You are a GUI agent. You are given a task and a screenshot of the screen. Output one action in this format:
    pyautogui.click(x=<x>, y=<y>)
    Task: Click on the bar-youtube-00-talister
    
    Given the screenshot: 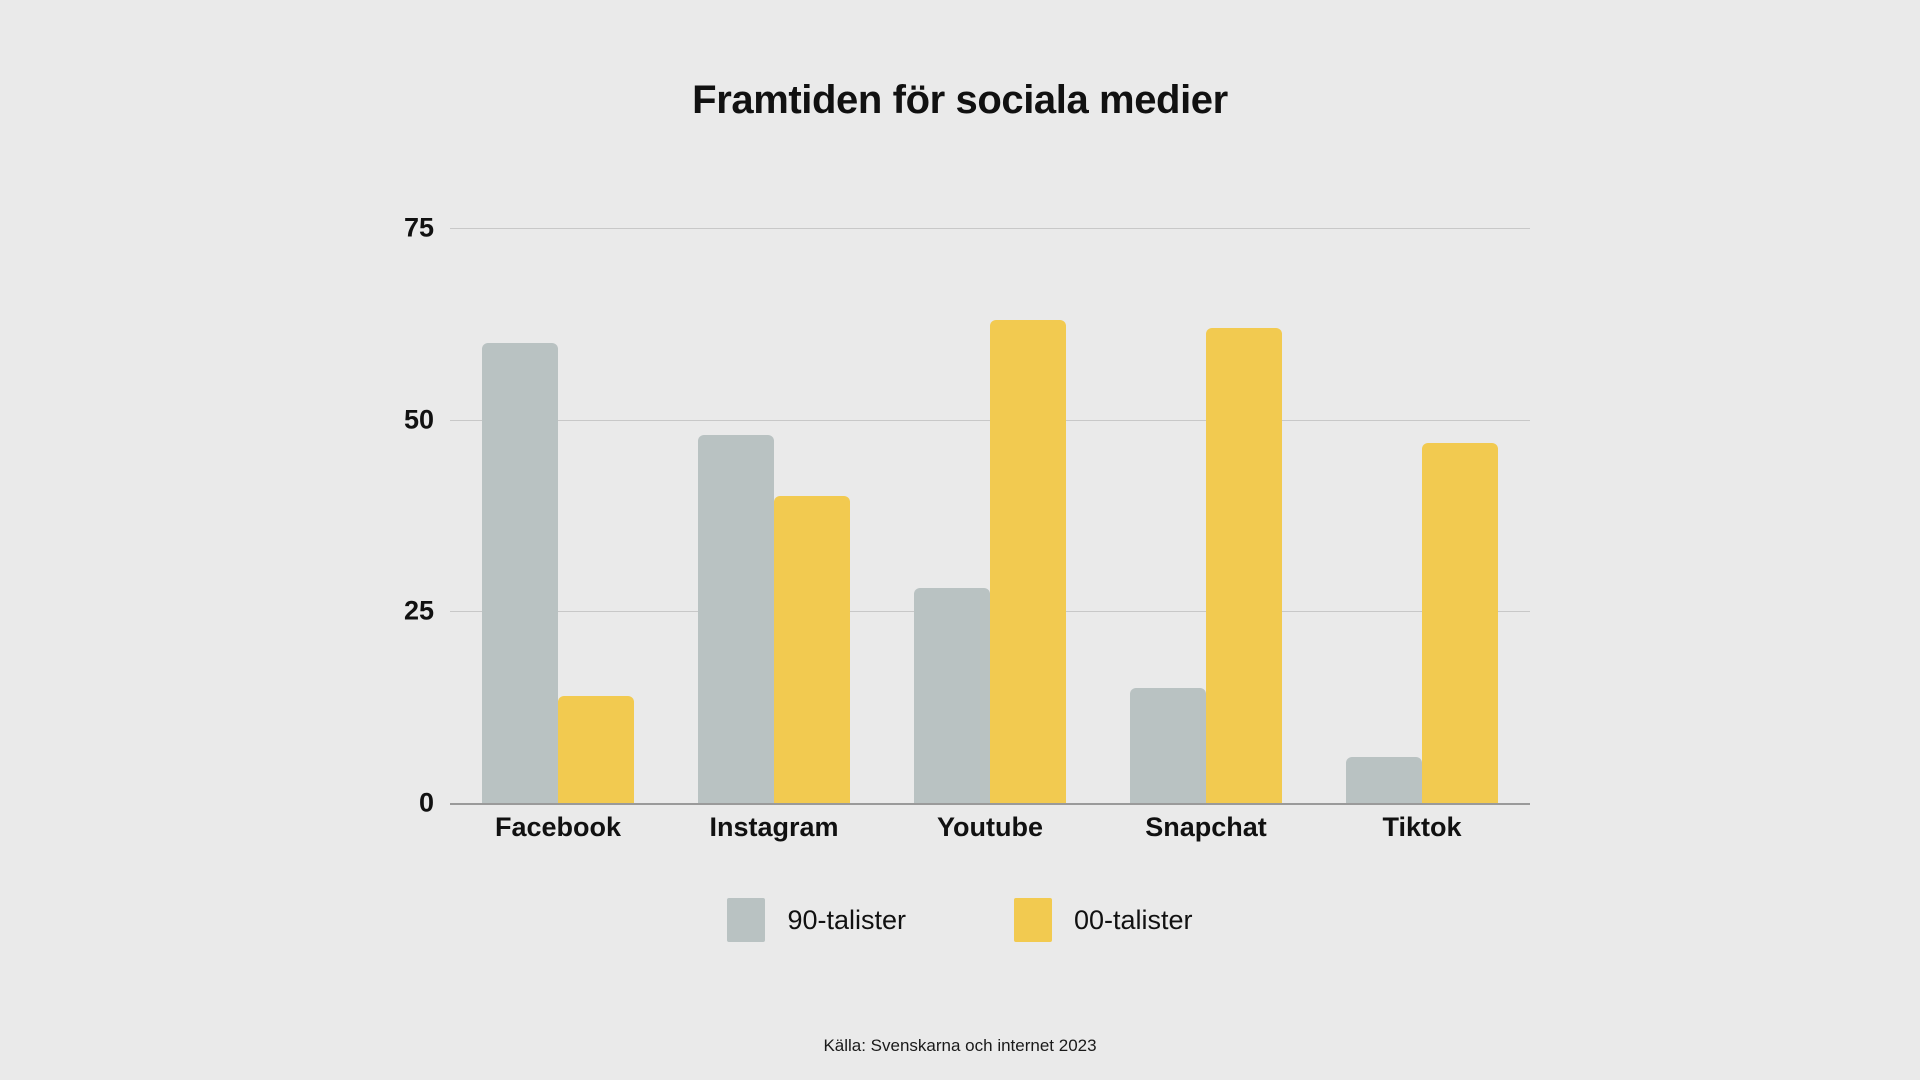 What is the action you would take?
    pyautogui.click(x=1028, y=561)
    